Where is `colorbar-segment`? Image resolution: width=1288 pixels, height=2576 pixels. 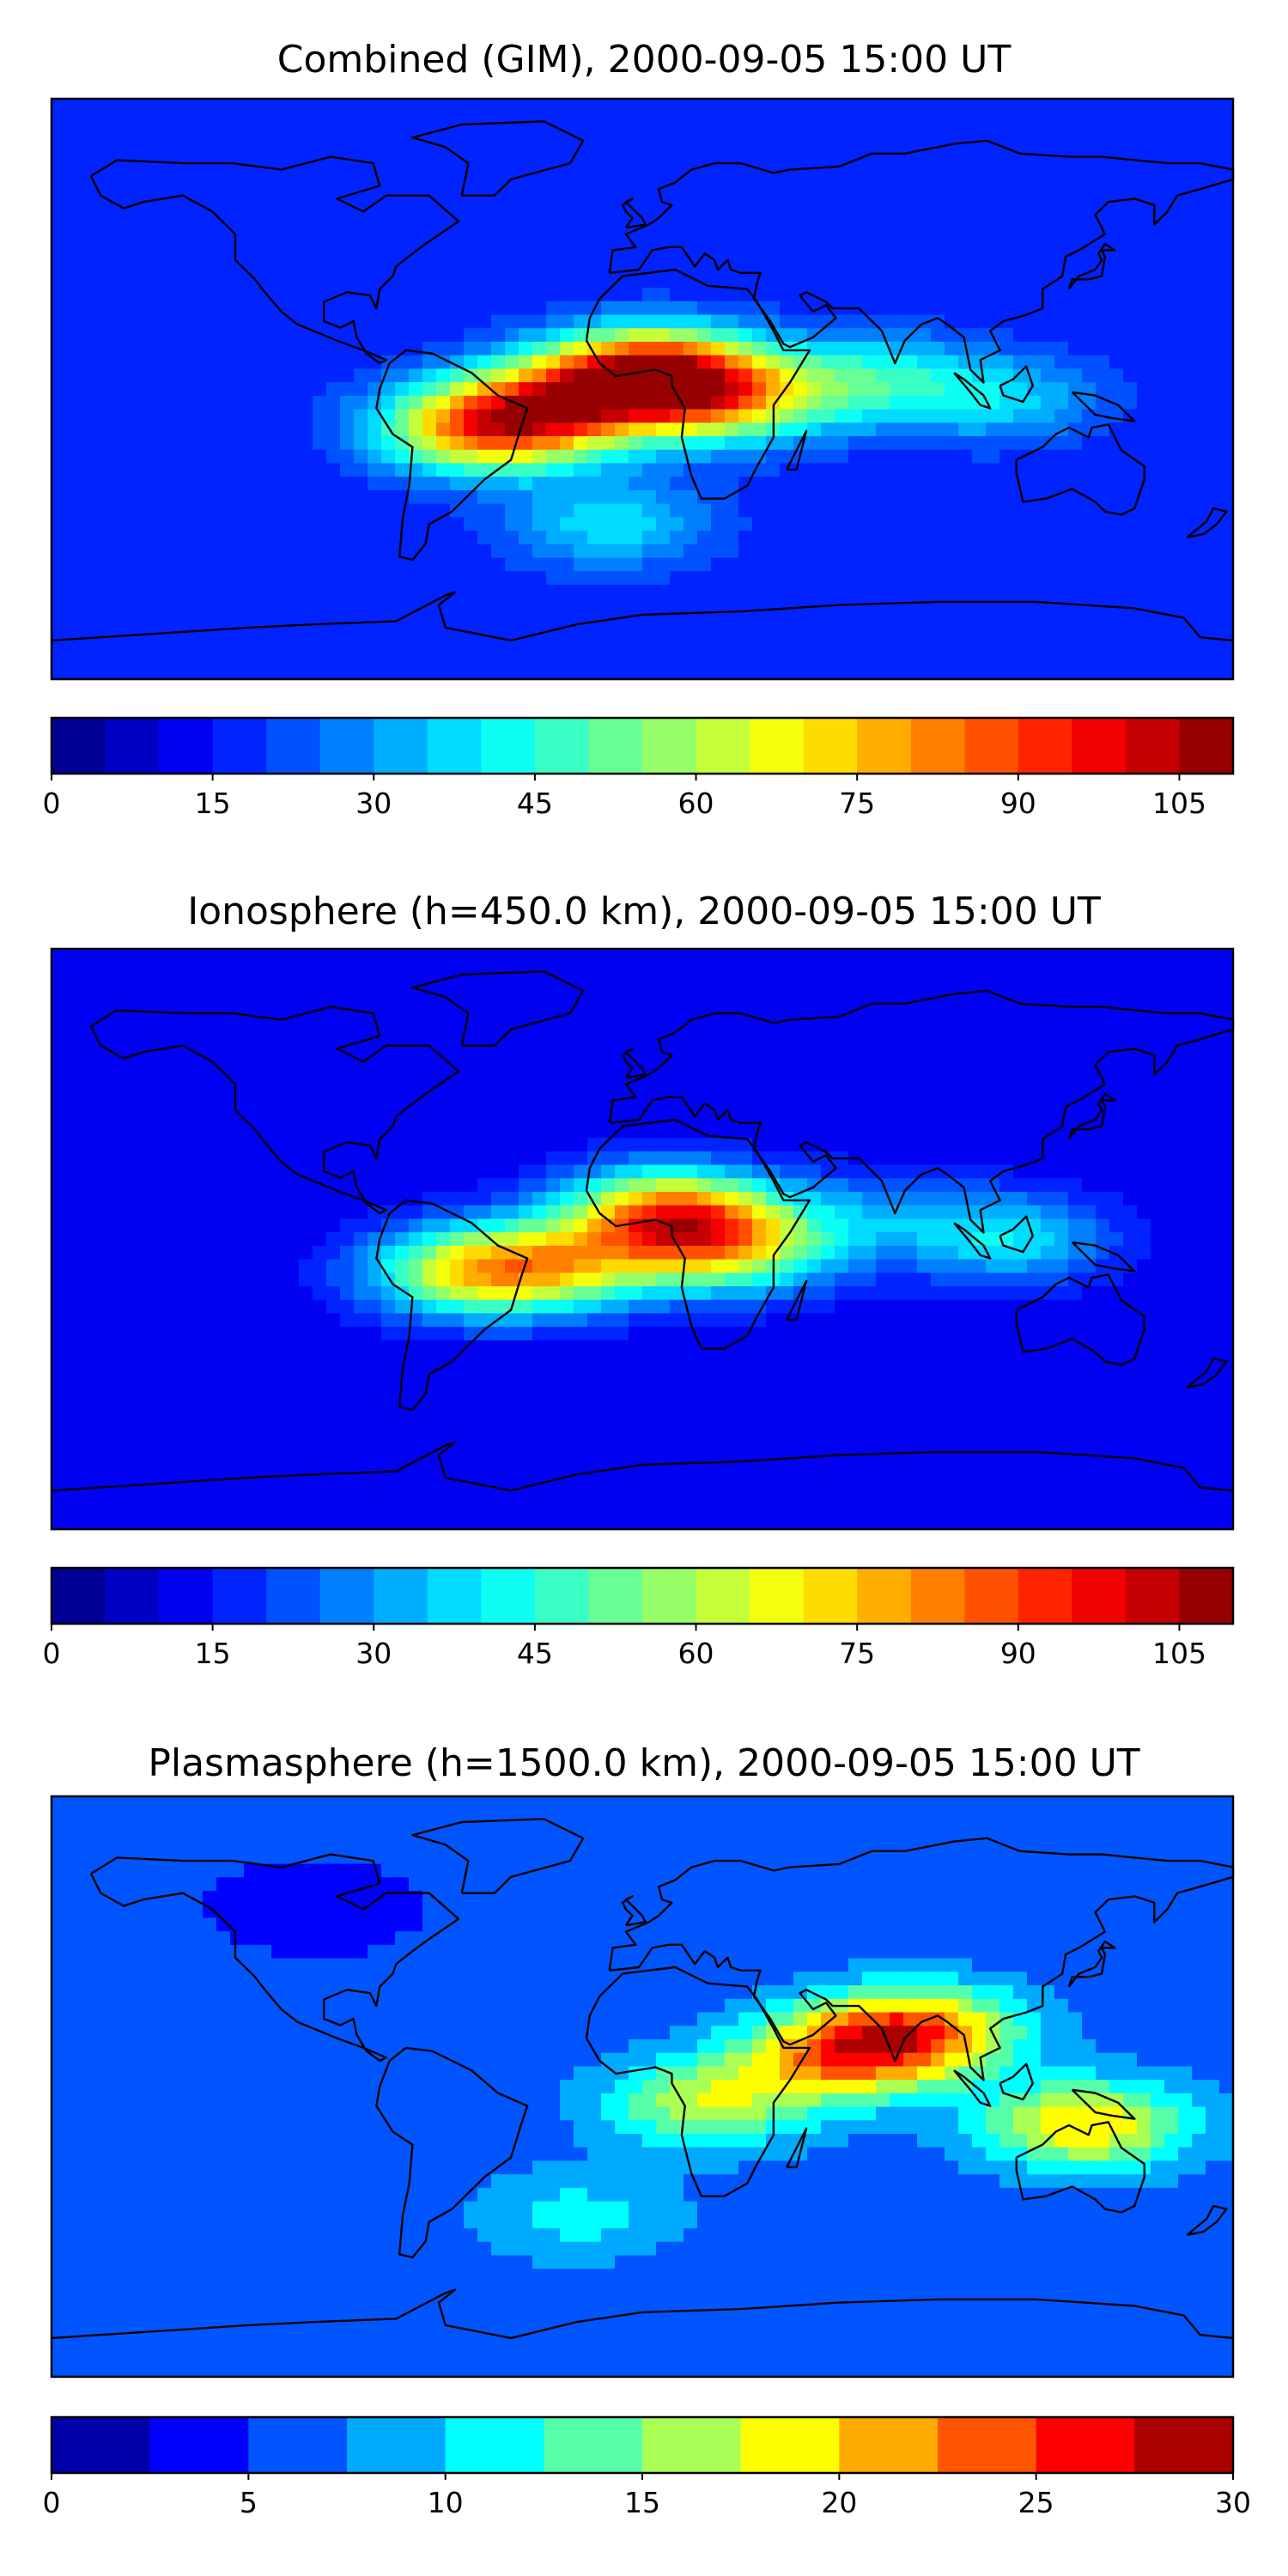
colorbar-segment is located at coordinates (885, 746).